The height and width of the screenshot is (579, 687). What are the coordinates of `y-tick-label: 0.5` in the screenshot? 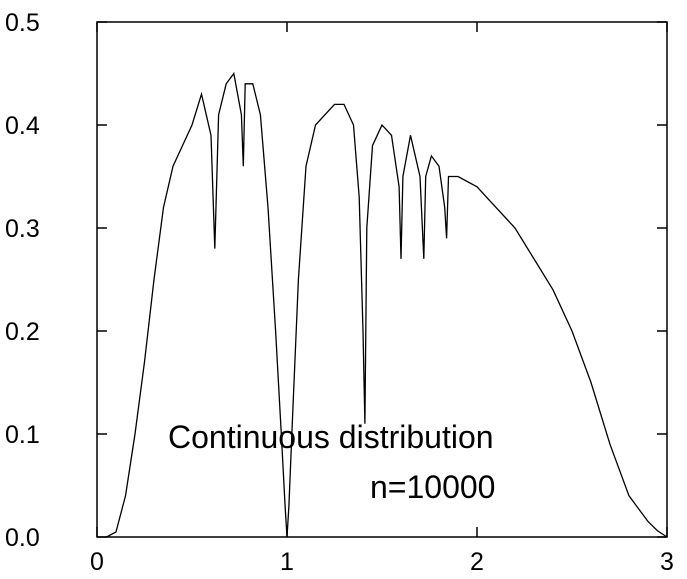 It's located at (22, 23).